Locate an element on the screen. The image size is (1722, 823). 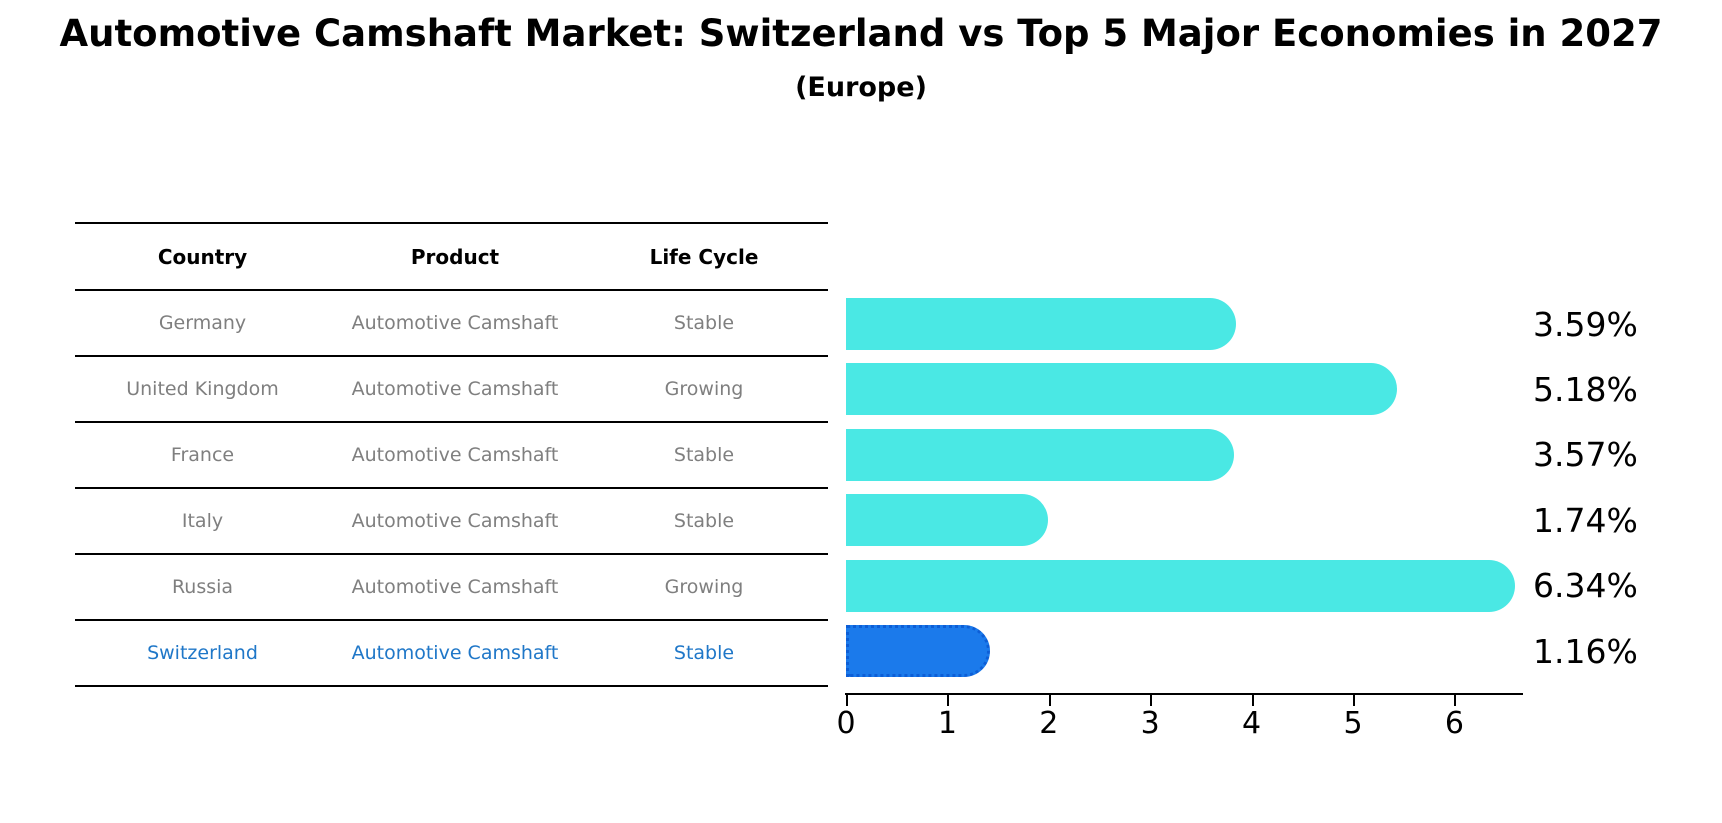
bar-germany is located at coordinates (1041, 324).